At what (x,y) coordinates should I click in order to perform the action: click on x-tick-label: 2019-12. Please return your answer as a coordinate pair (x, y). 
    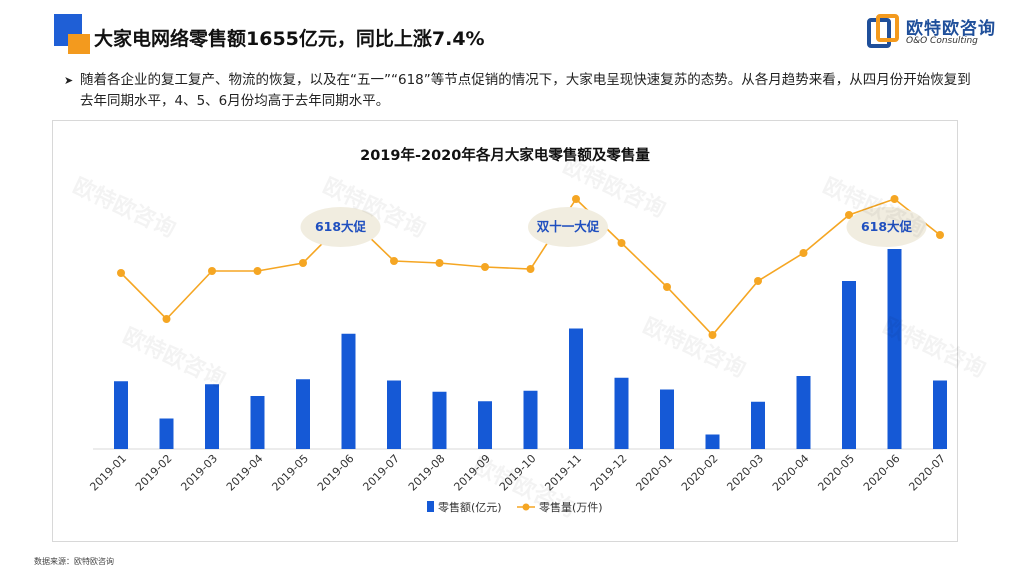
    Looking at the image, I should click on (609, 473).